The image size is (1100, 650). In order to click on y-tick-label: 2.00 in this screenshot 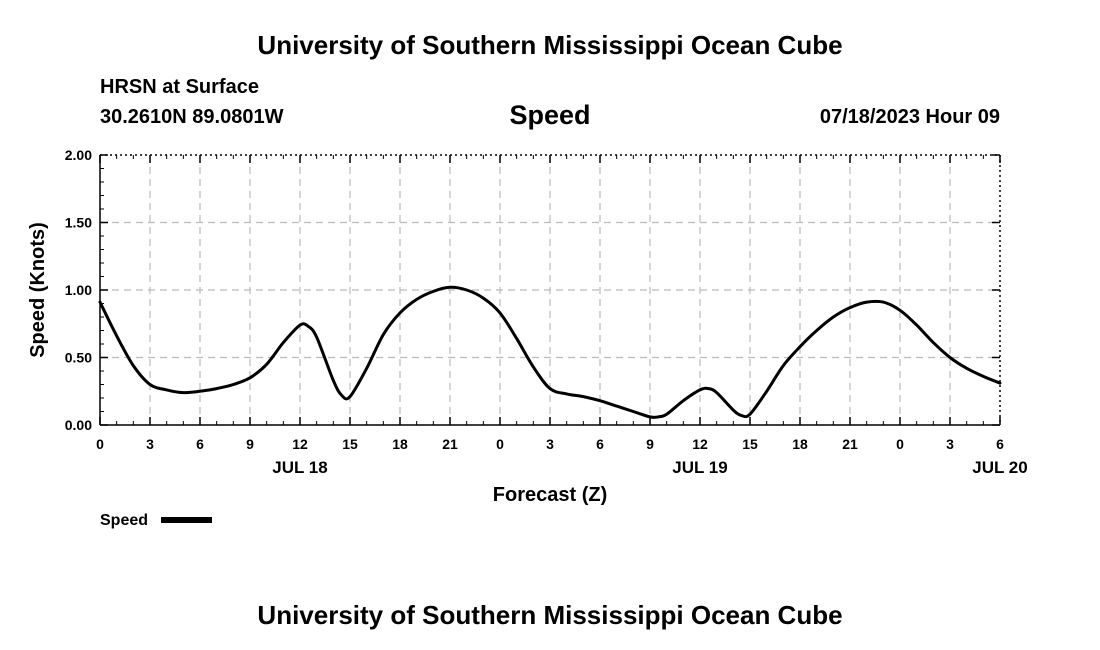, I will do `click(78, 155)`.